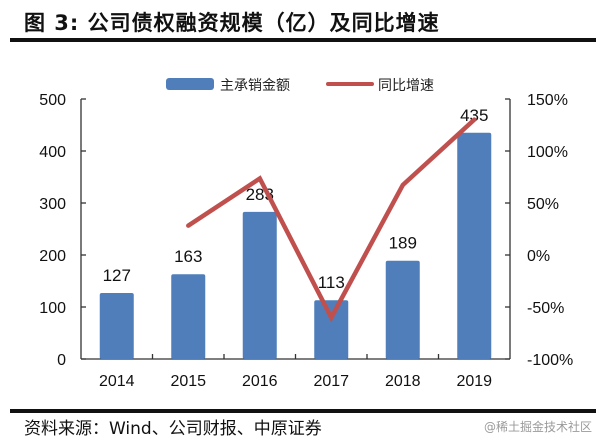 This screenshot has height=447, width=606. I want to click on right-axis-tick-labels: 150% 100% 50% 0% -50% -100%, so click(550, 230).